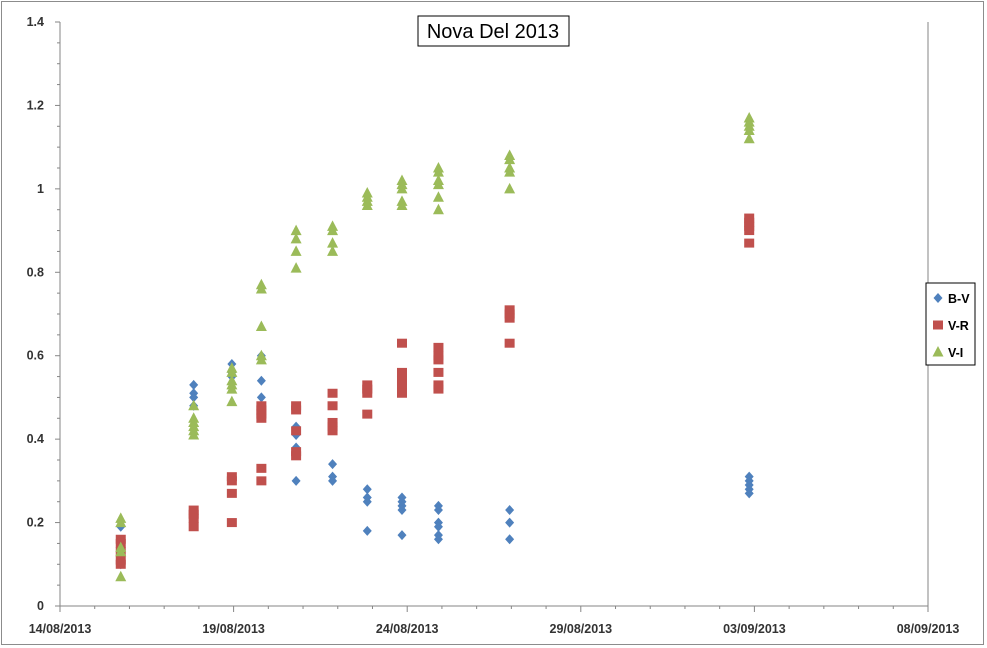  I want to click on x-tick-label: 08/09/2013, so click(928, 629).